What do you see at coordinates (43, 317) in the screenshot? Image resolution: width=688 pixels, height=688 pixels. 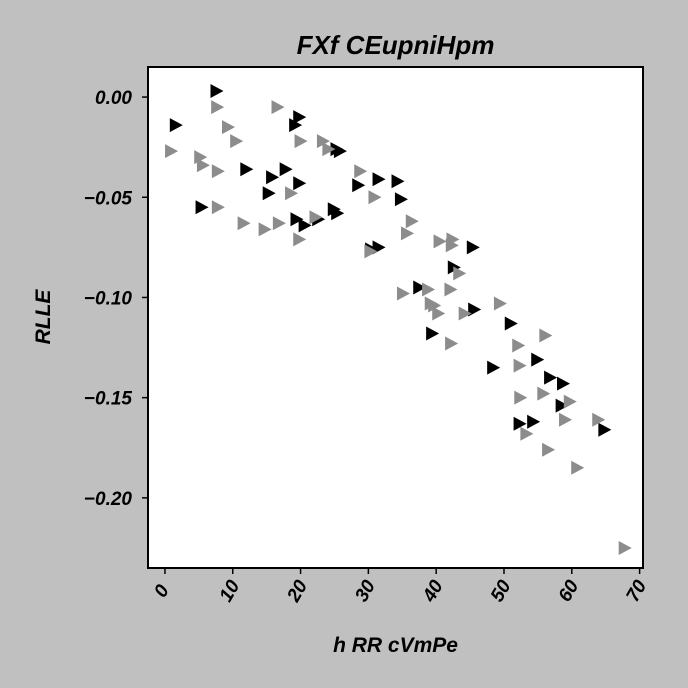 I see `y-axis-label: RLLE` at bounding box center [43, 317].